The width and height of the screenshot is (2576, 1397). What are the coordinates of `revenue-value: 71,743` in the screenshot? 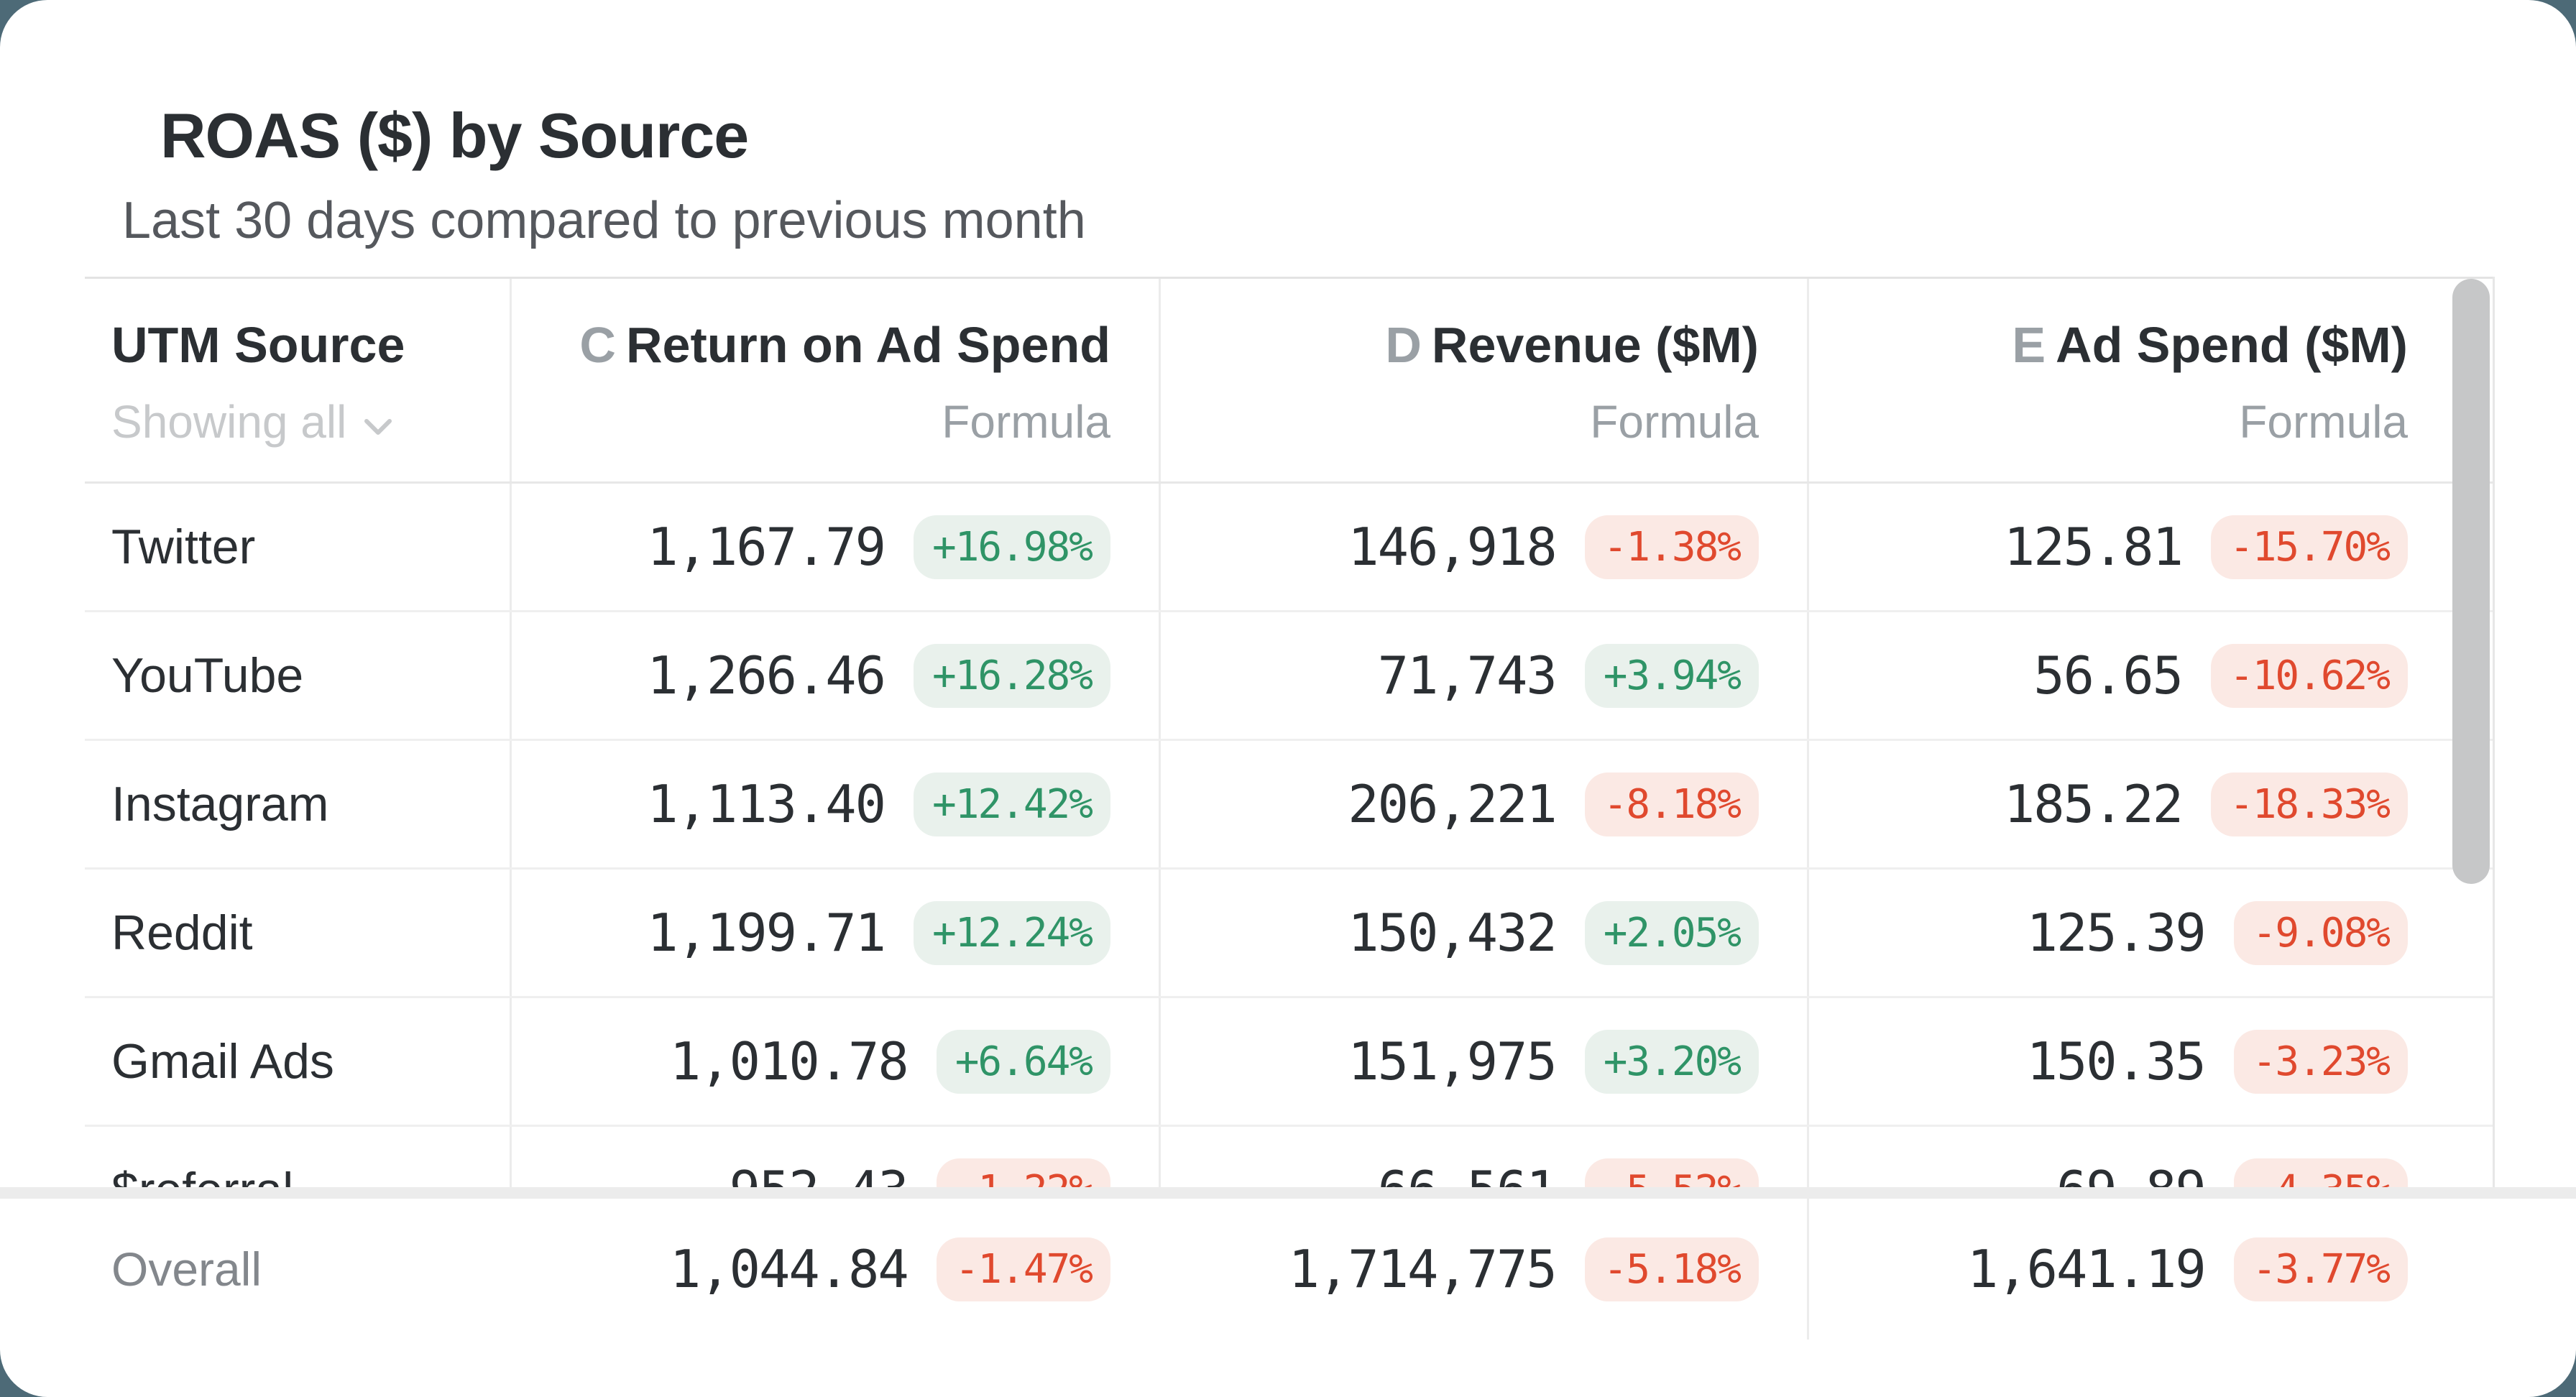 It's located at (1467, 675).